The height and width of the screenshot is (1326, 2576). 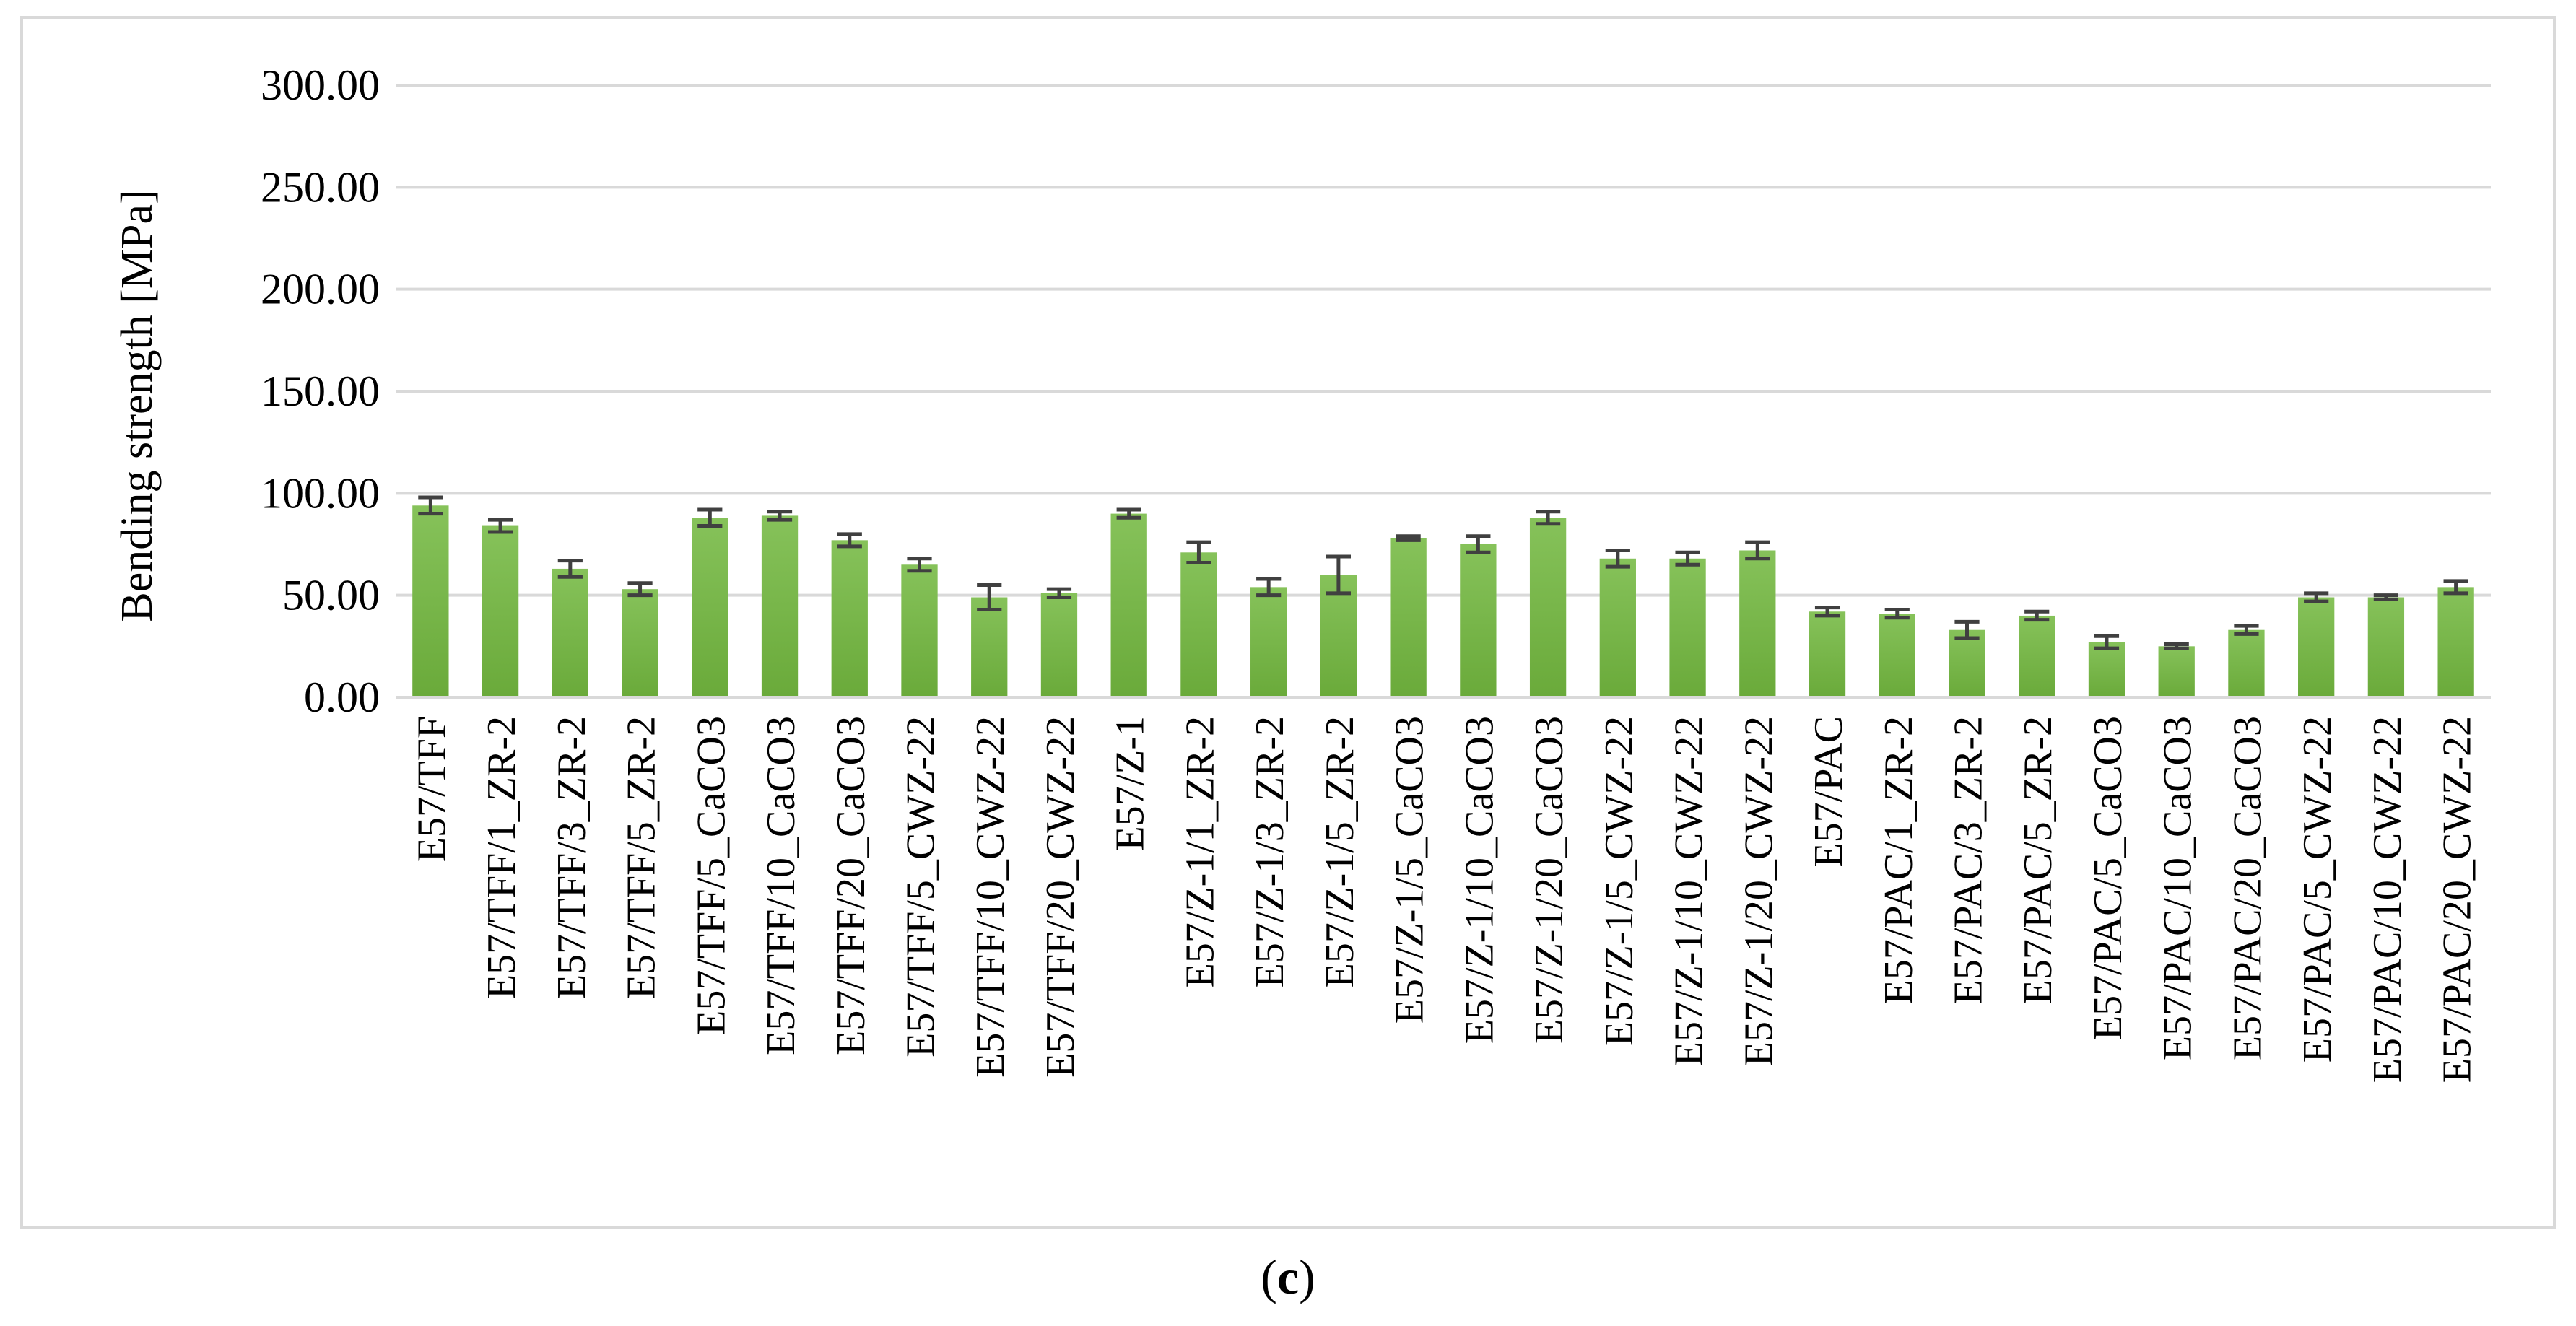 I want to click on x-tick-label: E57/PAC/5_CWZ-22, so click(x=2317, y=889).